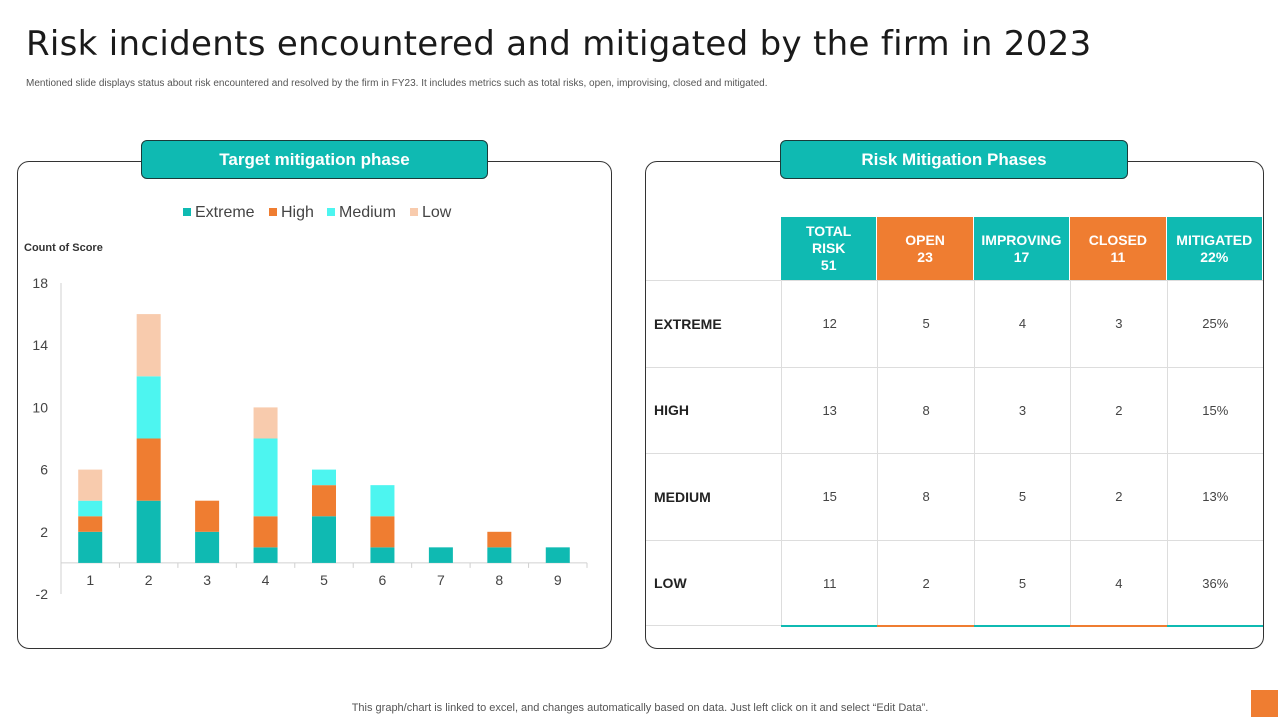 The height and width of the screenshot is (720, 1280). I want to click on table-panel-header: Risk Mitigation Phases, so click(954, 159).